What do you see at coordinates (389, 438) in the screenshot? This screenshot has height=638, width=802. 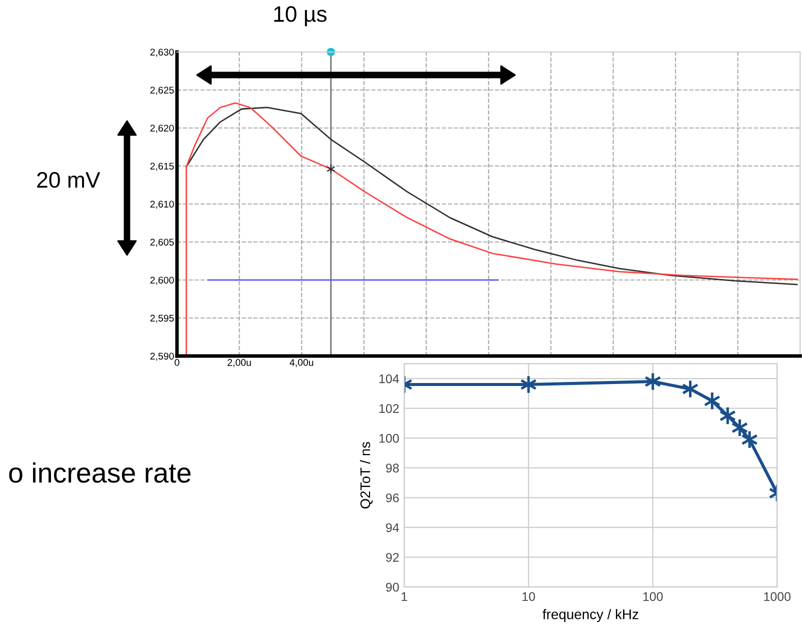 I see `y-tick-label: 100` at bounding box center [389, 438].